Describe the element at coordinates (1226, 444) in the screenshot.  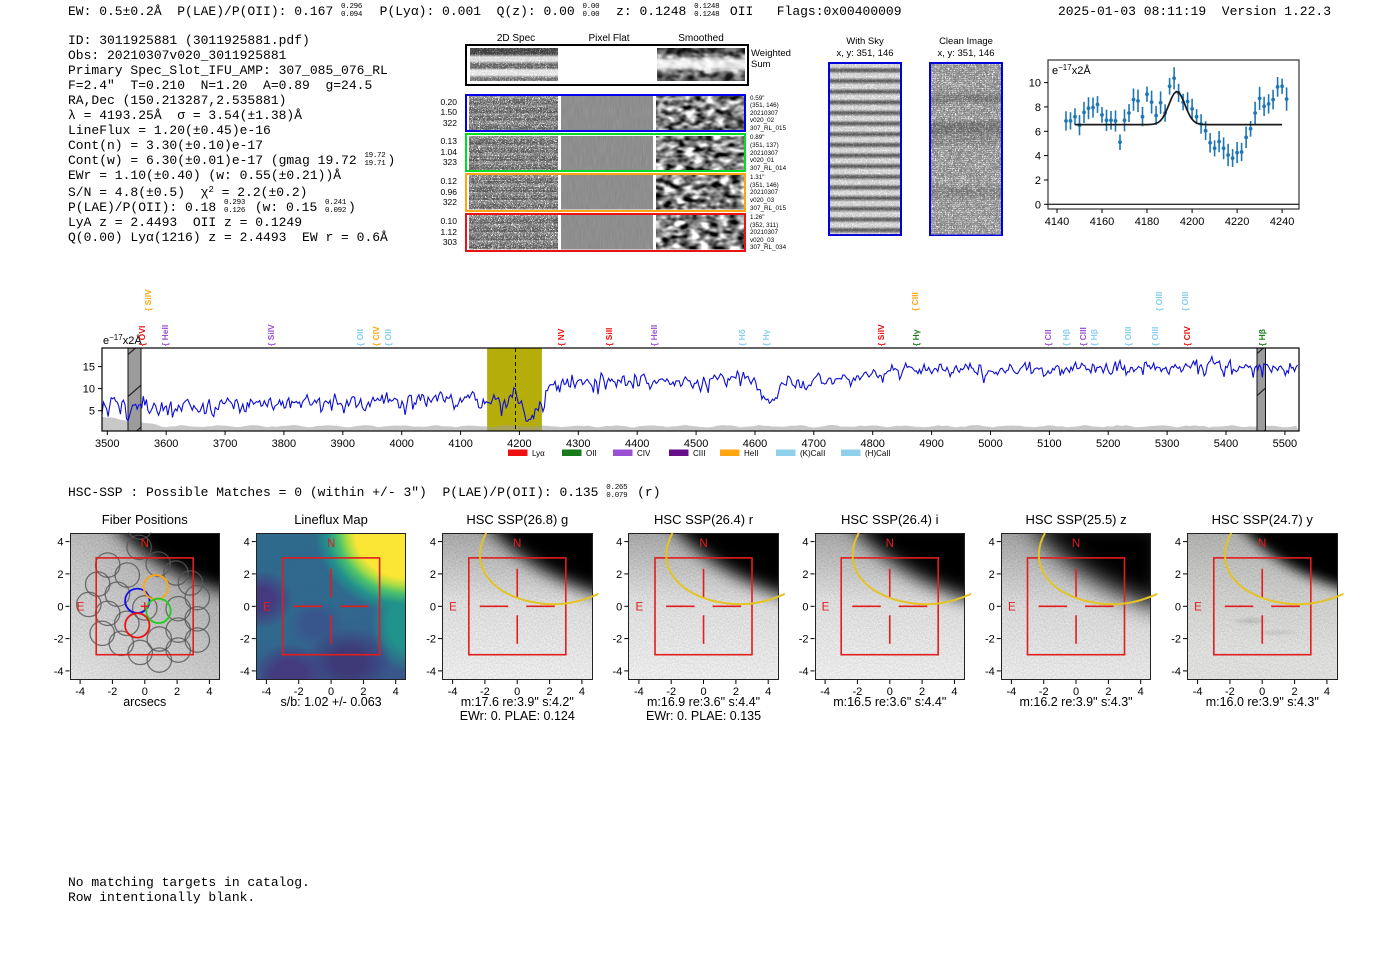
I see `svg-text: 5400` at that location.